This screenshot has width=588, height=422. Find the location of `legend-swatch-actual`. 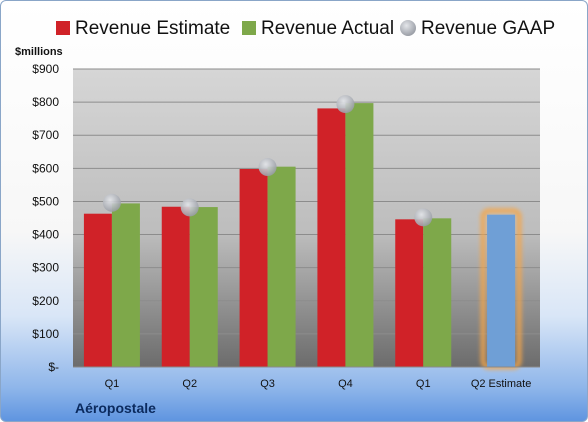

legend-swatch-actual is located at coordinates (249, 28).